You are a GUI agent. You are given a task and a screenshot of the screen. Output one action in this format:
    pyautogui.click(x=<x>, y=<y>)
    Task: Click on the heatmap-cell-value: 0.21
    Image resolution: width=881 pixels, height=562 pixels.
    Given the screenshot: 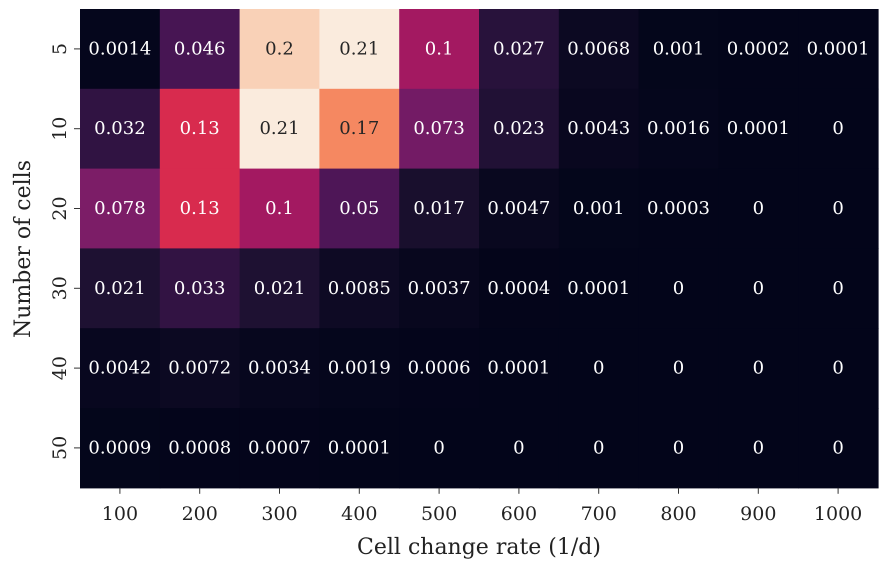 What is the action you would take?
    pyautogui.click(x=279, y=128)
    